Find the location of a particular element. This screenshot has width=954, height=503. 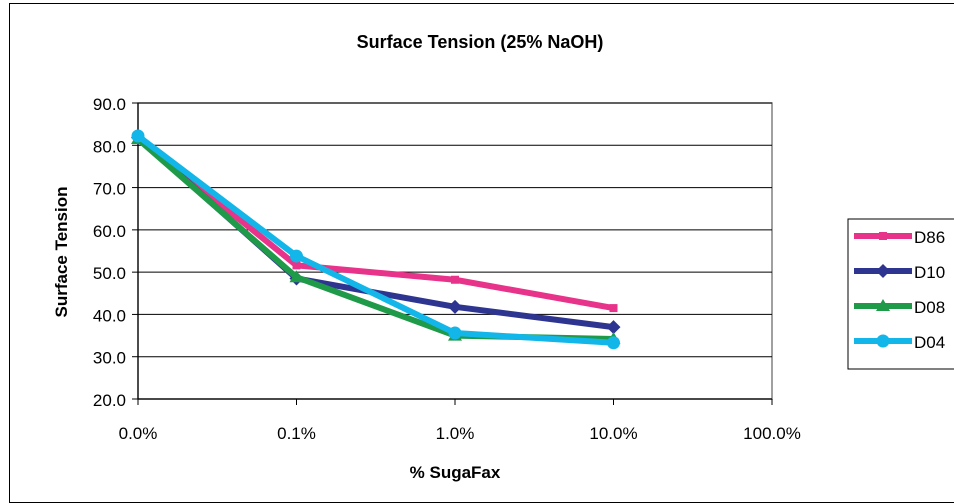

y-tick-label: 80.0 is located at coordinates (109, 146).